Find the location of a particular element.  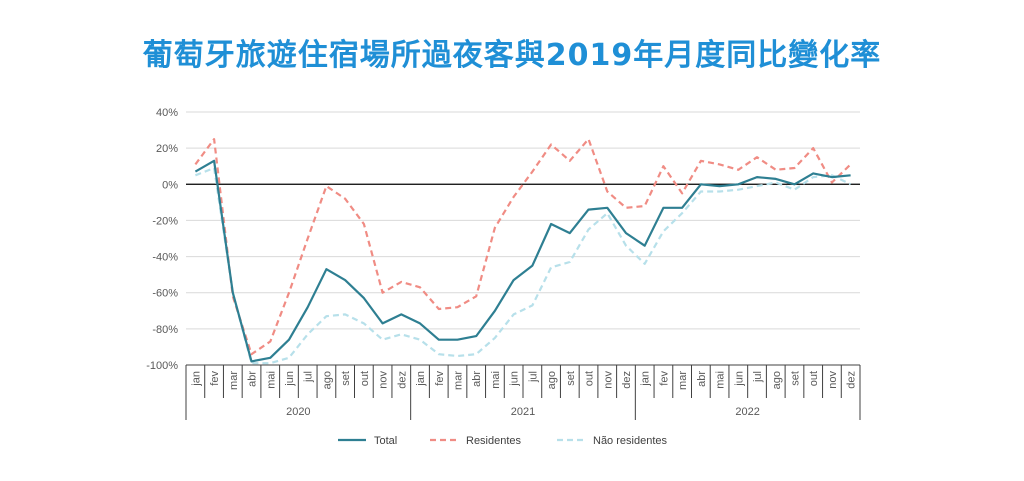

y-tick-label: -60% is located at coordinates (165, 294).